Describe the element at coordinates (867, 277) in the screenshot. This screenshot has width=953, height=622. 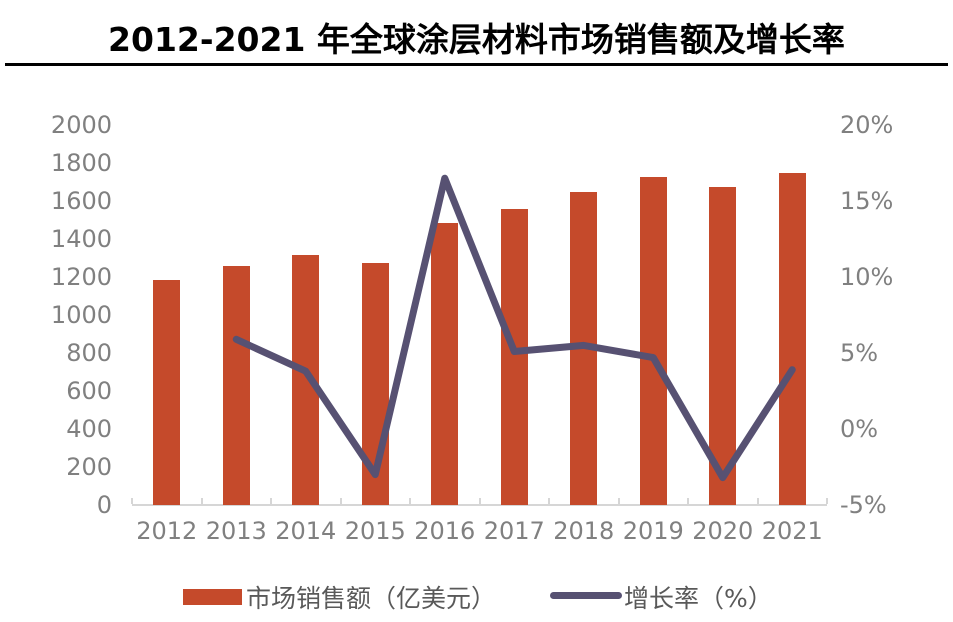
I see `y-axis-label-right: 10%` at that location.